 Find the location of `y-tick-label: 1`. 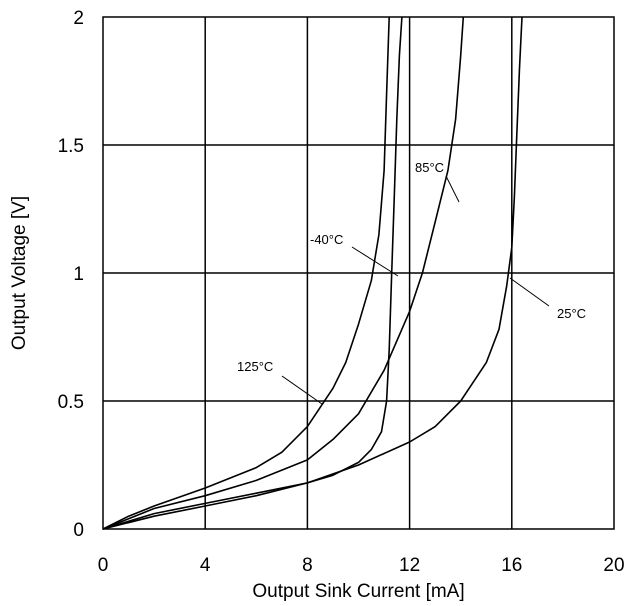

y-tick-label: 1 is located at coordinates (78, 274).